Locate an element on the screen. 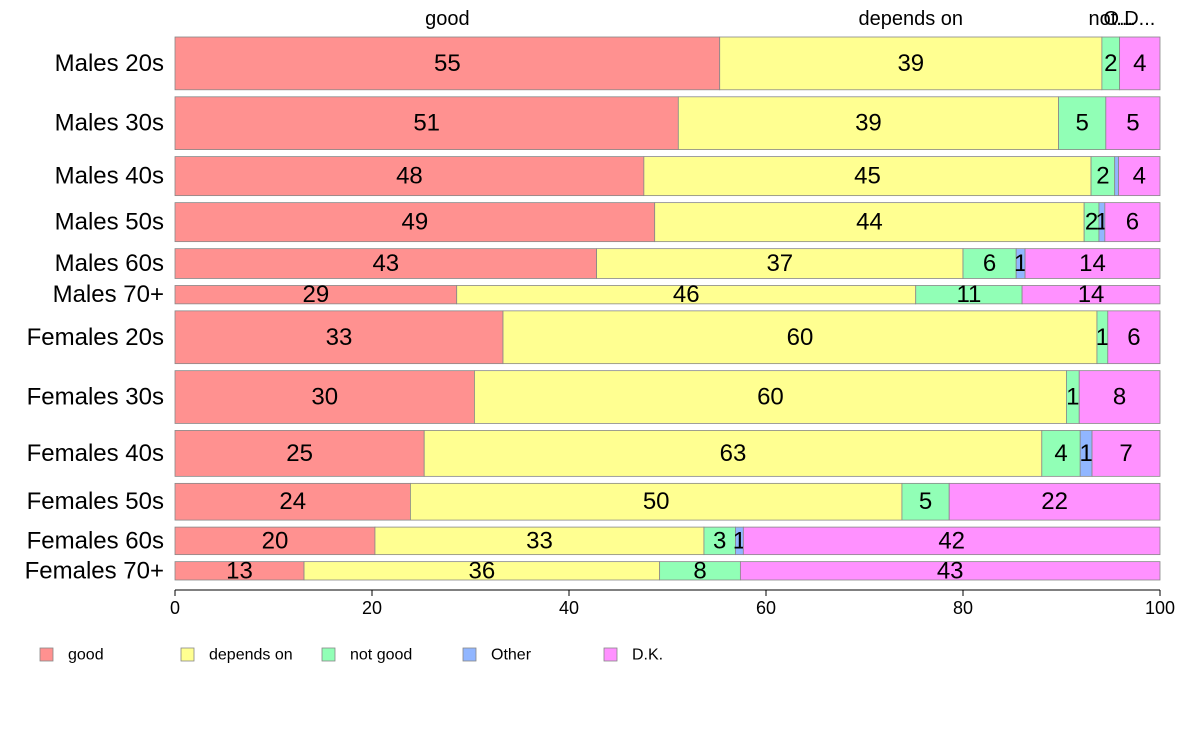  data-label: 13 is located at coordinates (239, 570).